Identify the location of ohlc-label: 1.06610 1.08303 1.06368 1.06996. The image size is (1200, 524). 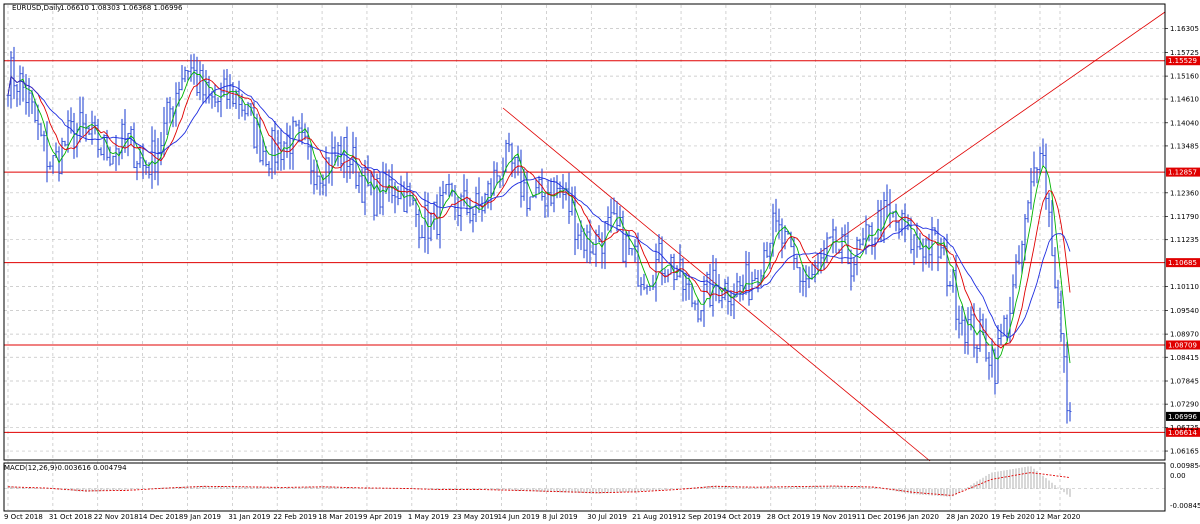
(121, 8).